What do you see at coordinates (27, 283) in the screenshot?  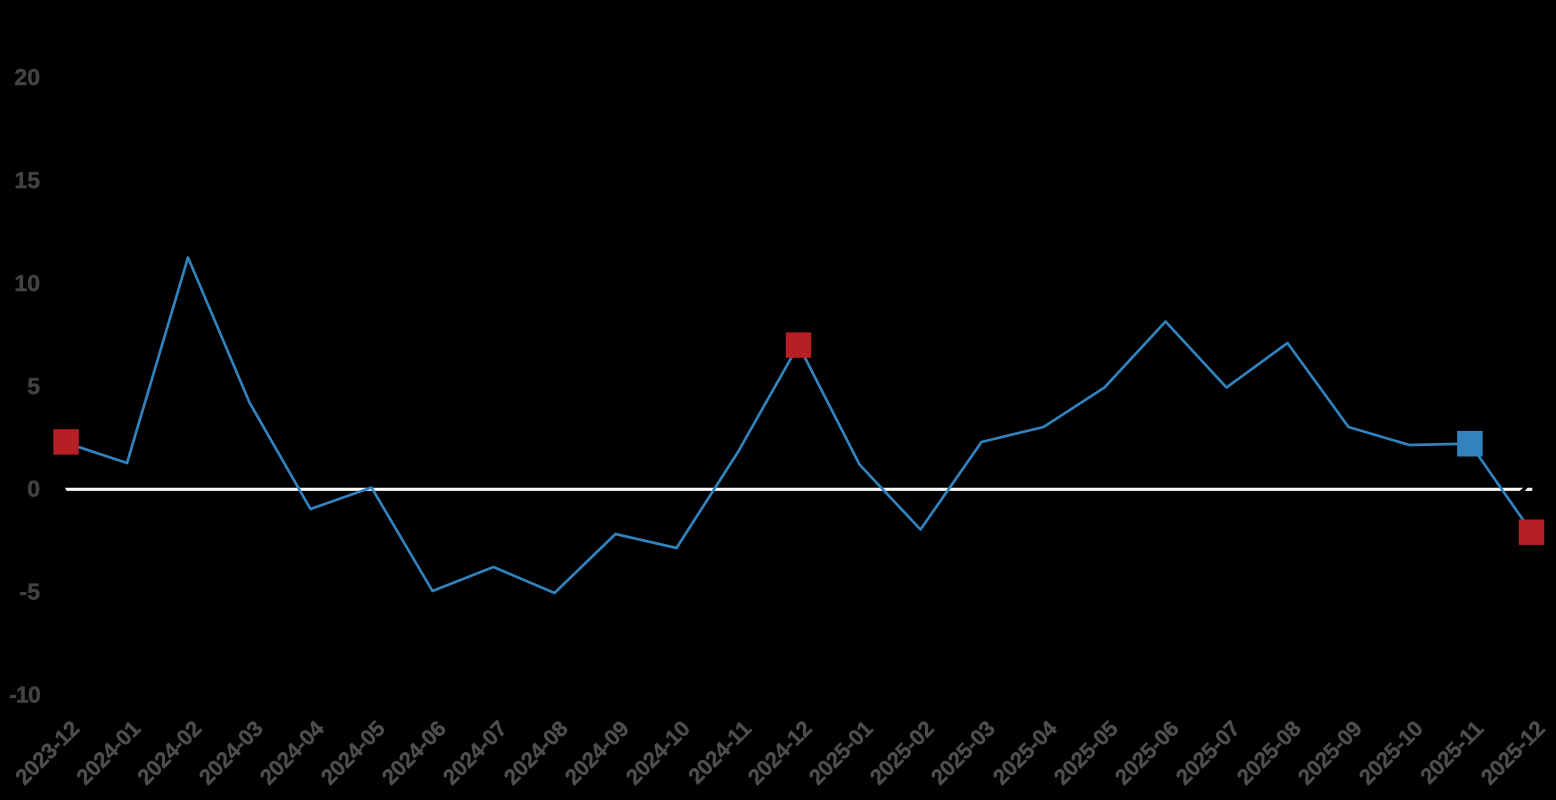 I see `svg-text: 10` at bounding box center [27, 283].